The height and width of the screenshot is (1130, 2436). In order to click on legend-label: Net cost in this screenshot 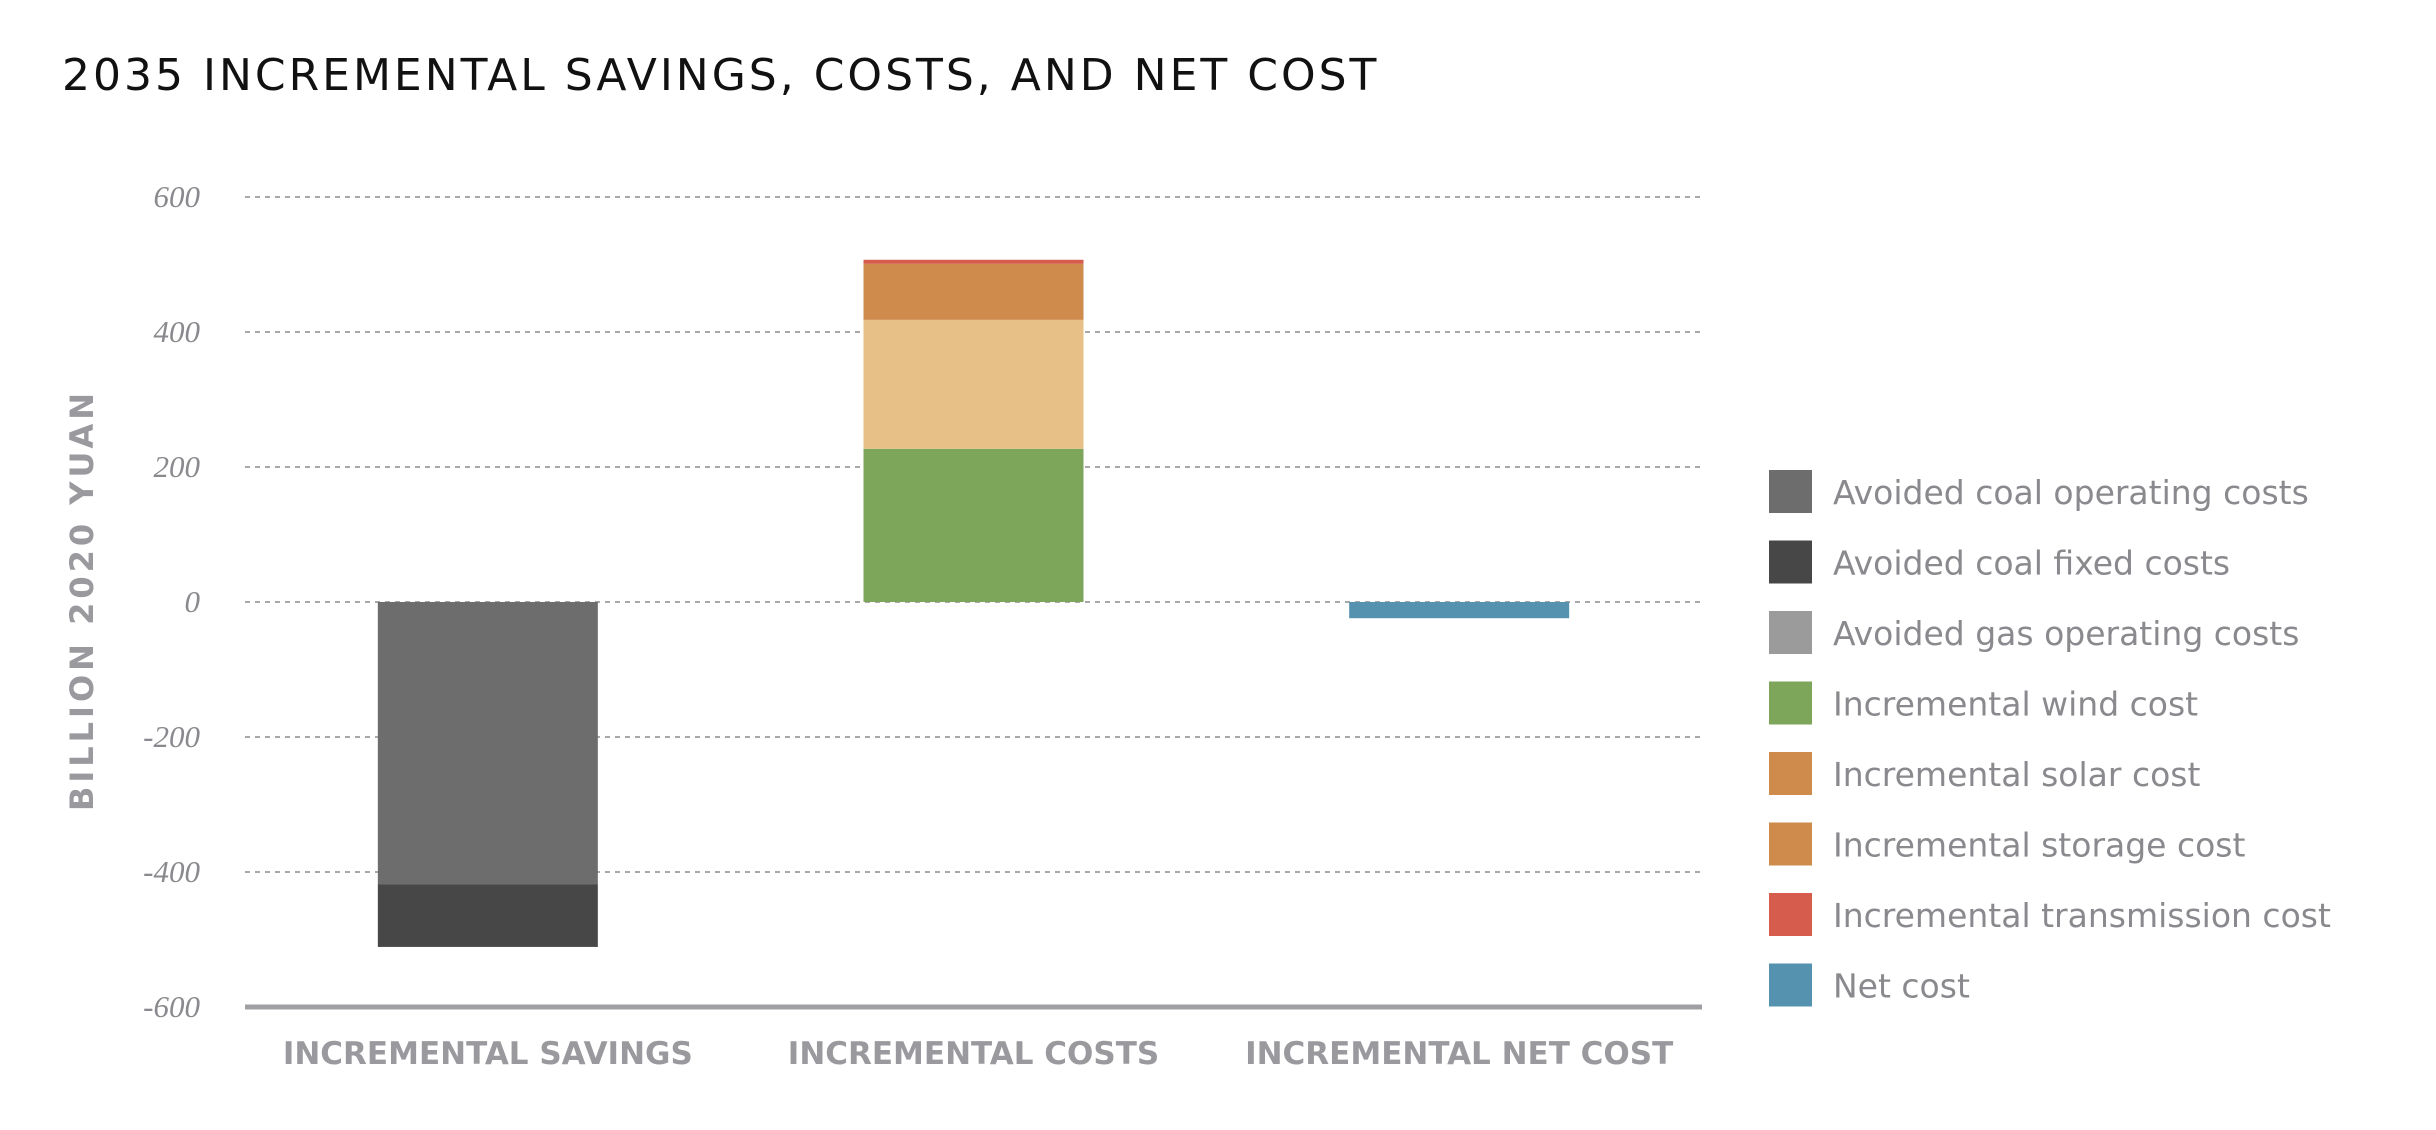, I will do `click(1901, 986)`.